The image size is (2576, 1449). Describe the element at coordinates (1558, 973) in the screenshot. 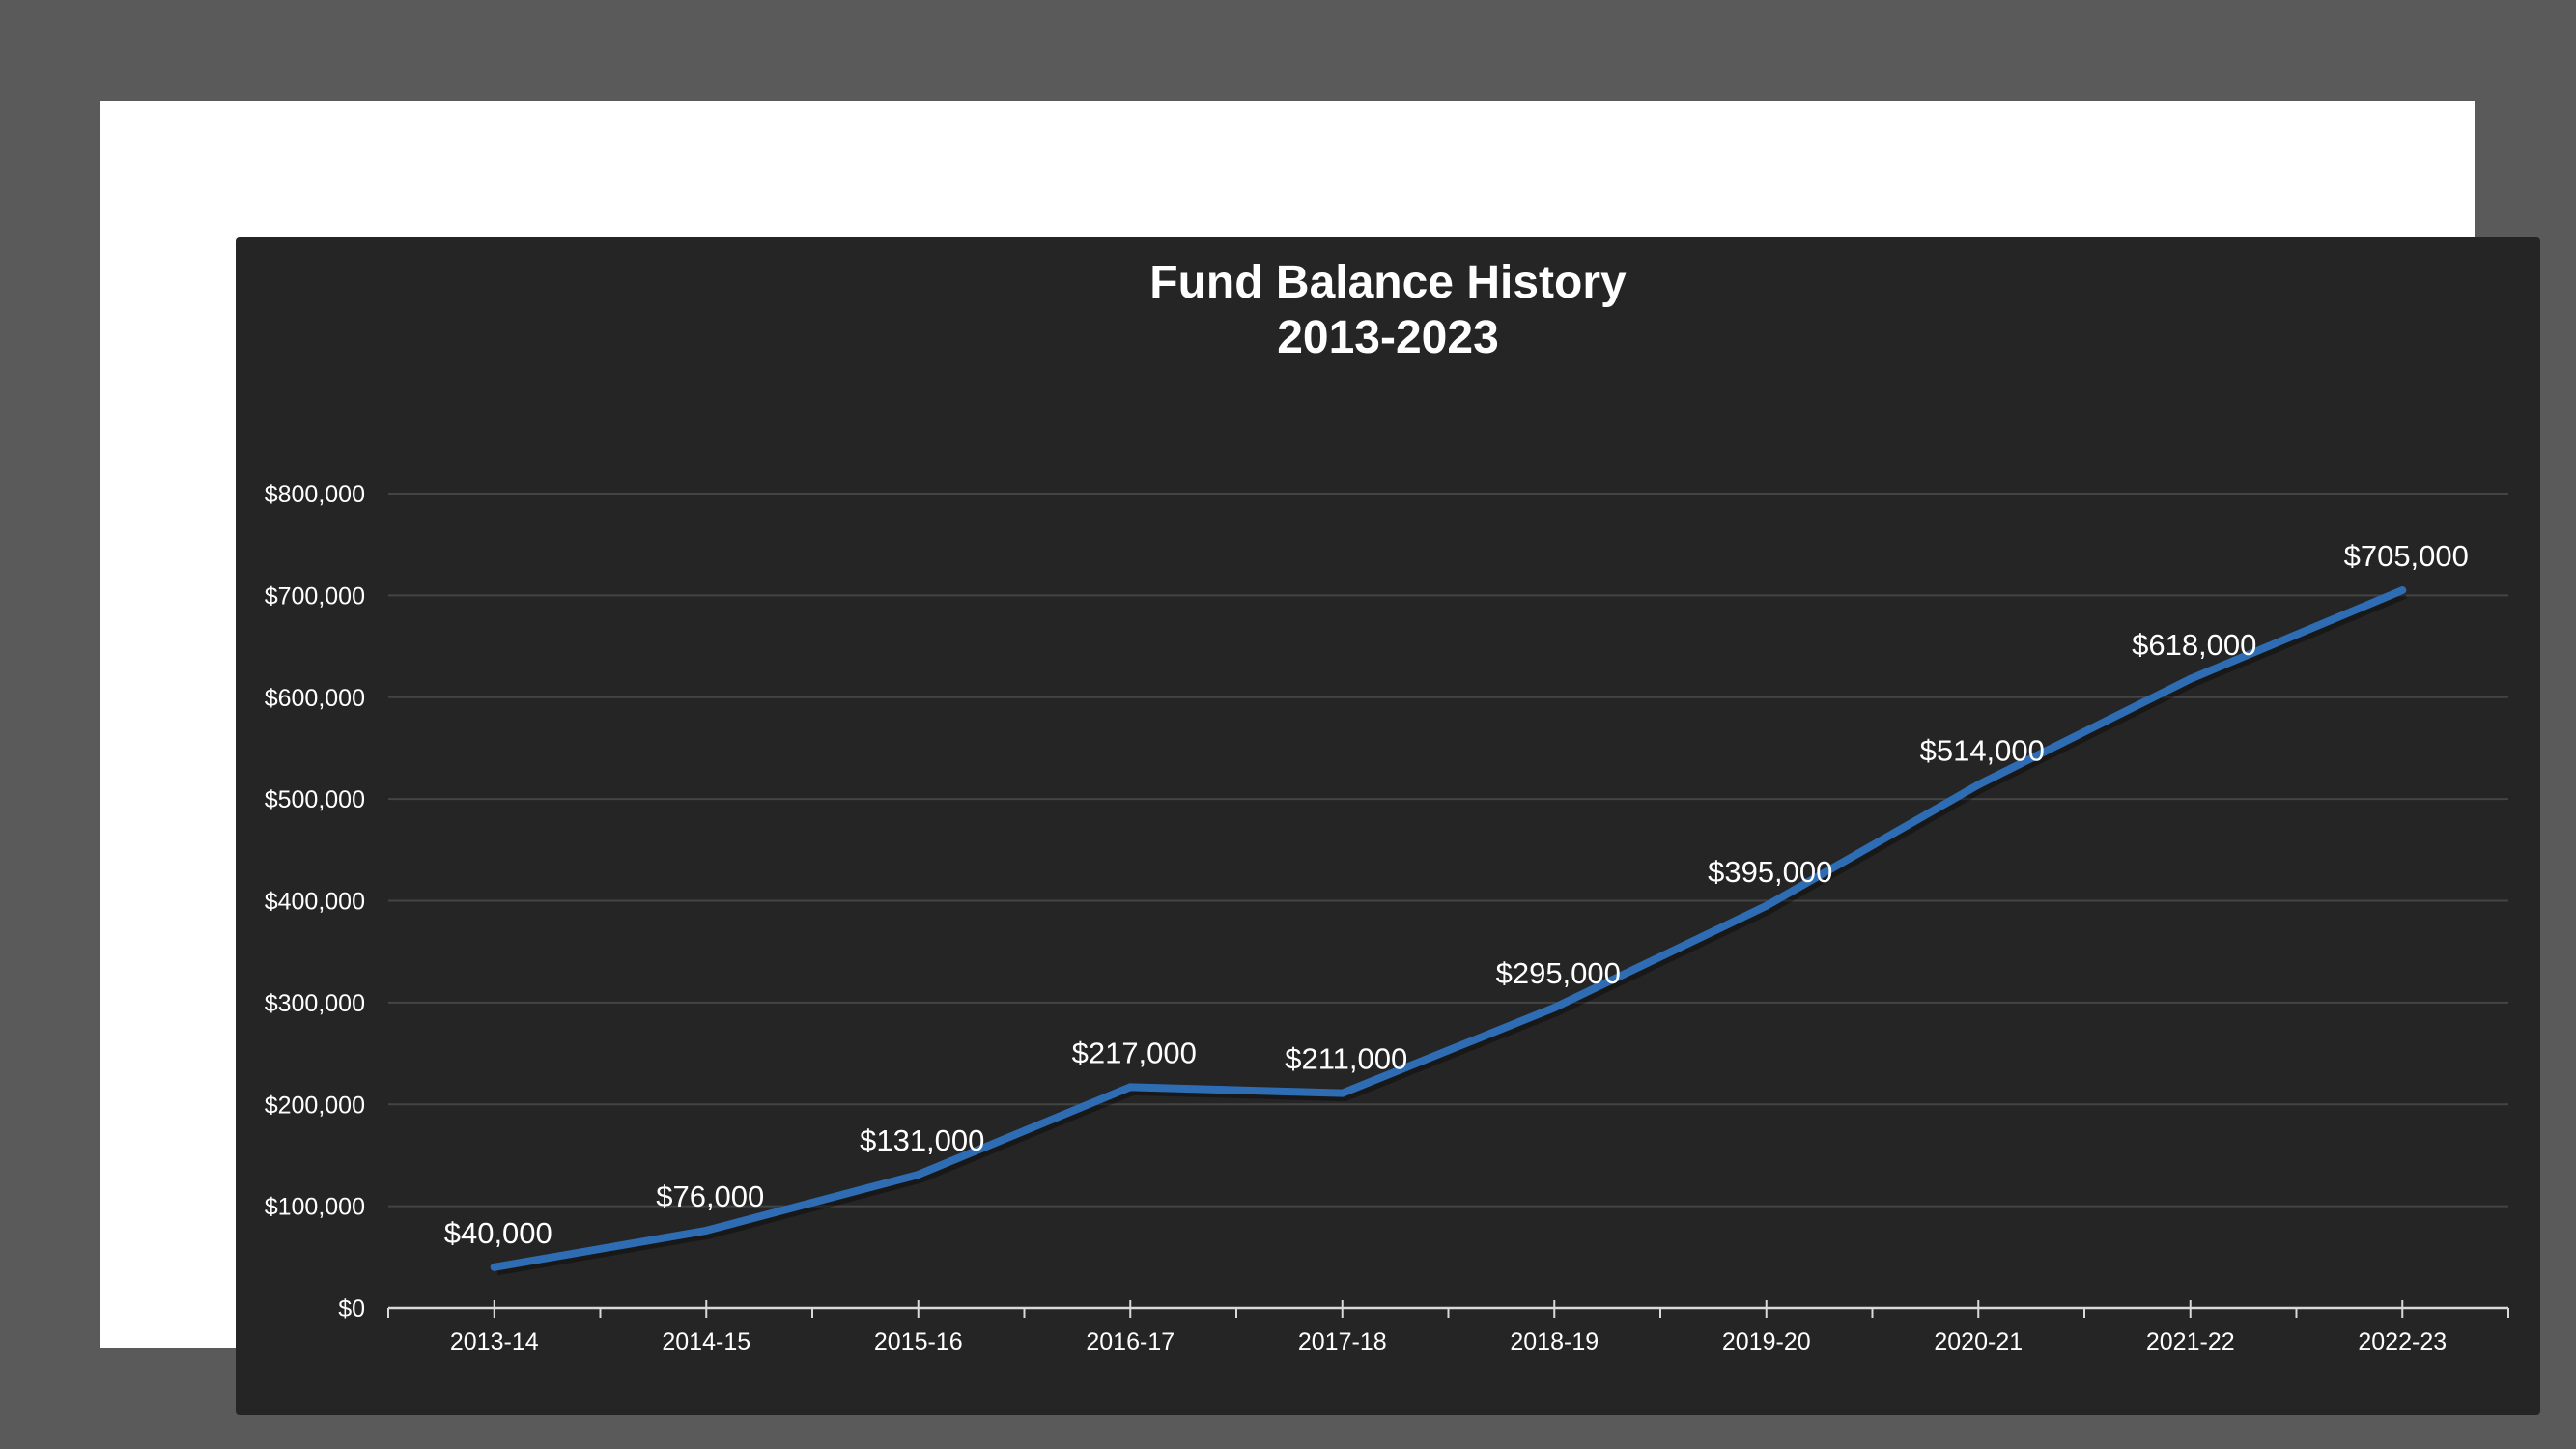

I see `data-label: $295,000` at that location.